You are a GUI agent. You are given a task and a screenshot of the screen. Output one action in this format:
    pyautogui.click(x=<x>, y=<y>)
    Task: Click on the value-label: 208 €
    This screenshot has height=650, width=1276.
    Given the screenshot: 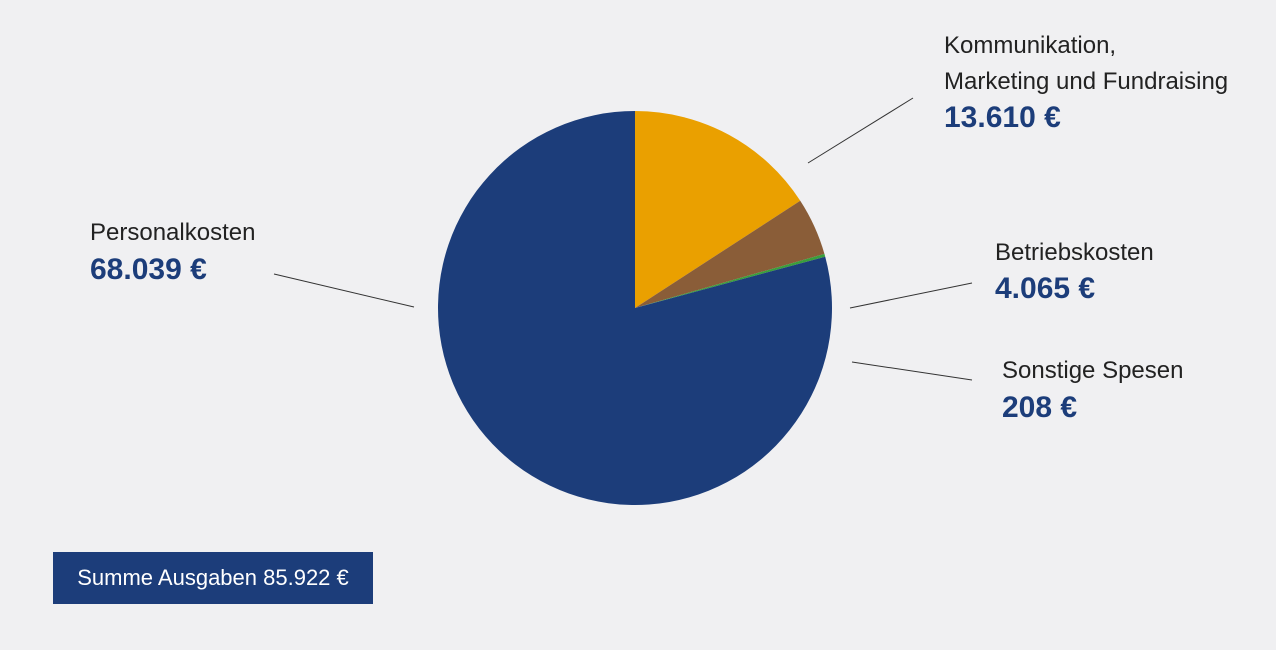 What is the action you would take?
    pyautogui.click(x=1040, y=407)
    